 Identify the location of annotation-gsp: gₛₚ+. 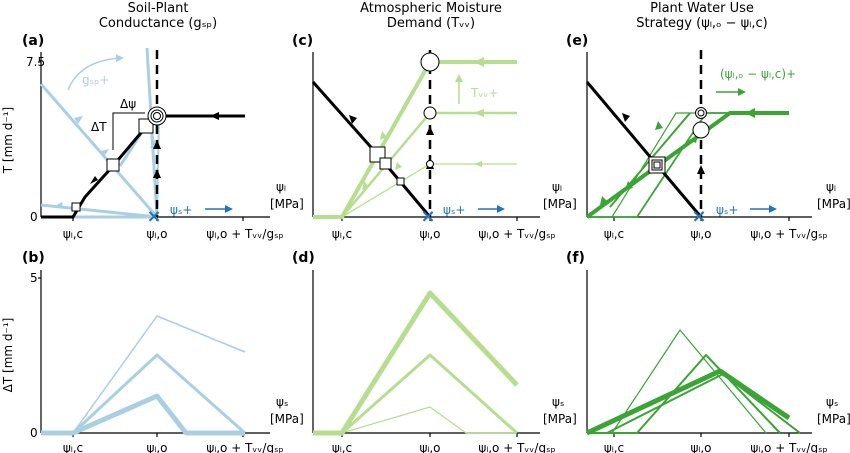
(95, 80).